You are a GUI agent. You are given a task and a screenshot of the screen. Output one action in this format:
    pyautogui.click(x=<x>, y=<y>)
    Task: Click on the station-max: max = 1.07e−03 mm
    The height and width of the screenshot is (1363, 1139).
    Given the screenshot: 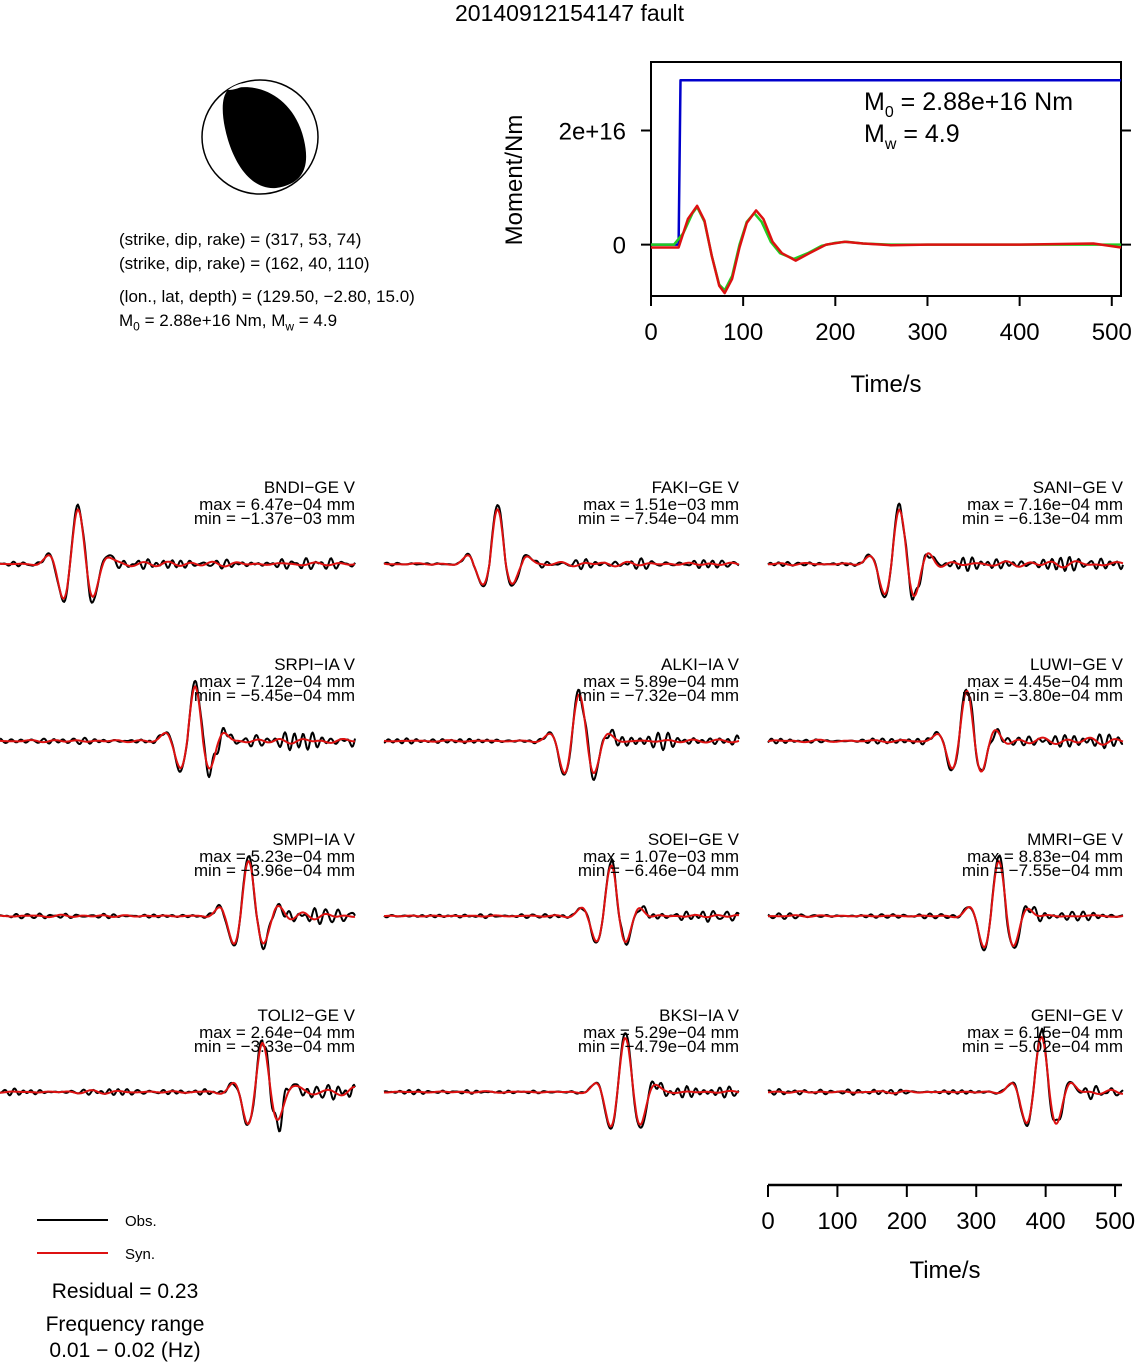 What is the action you would take?
    pyautogui.click(x=661, y=856)
    